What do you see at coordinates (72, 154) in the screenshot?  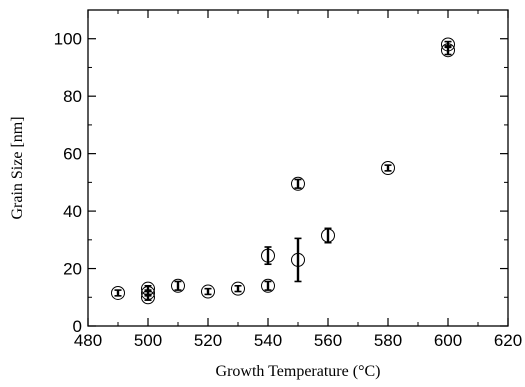 I see `y-tick-label: 60` at bounding box center [72, 154].